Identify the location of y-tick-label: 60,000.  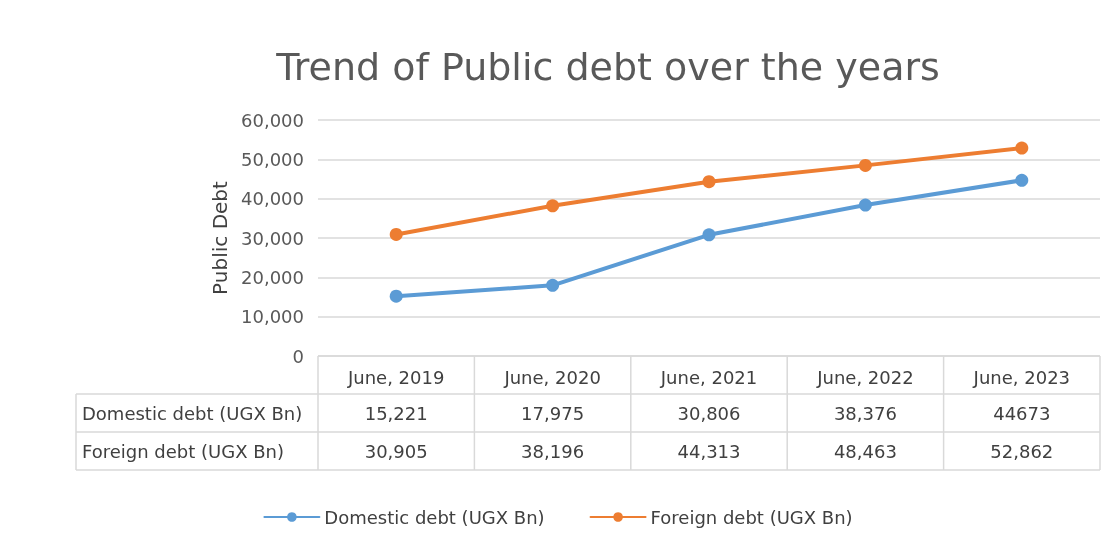
(272, 120).